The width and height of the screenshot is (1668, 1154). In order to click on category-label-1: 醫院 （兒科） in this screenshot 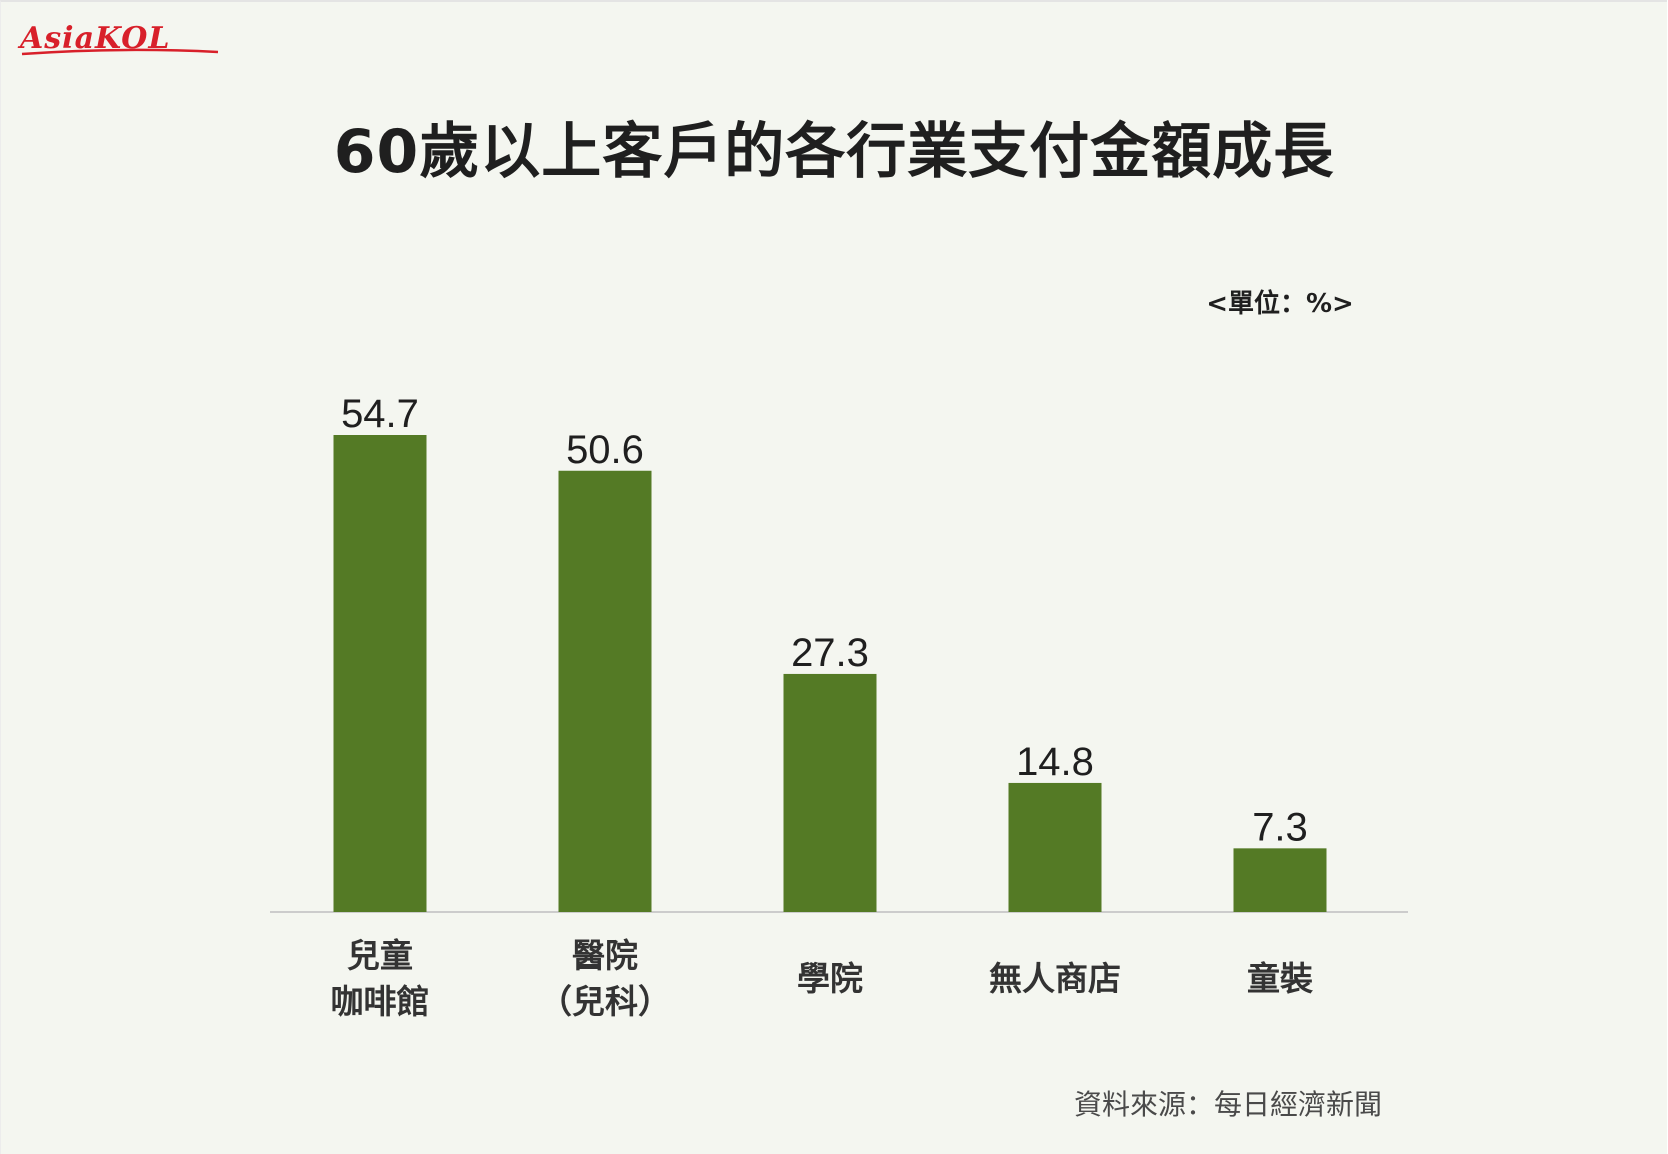, I will do `click(605, 979)`.